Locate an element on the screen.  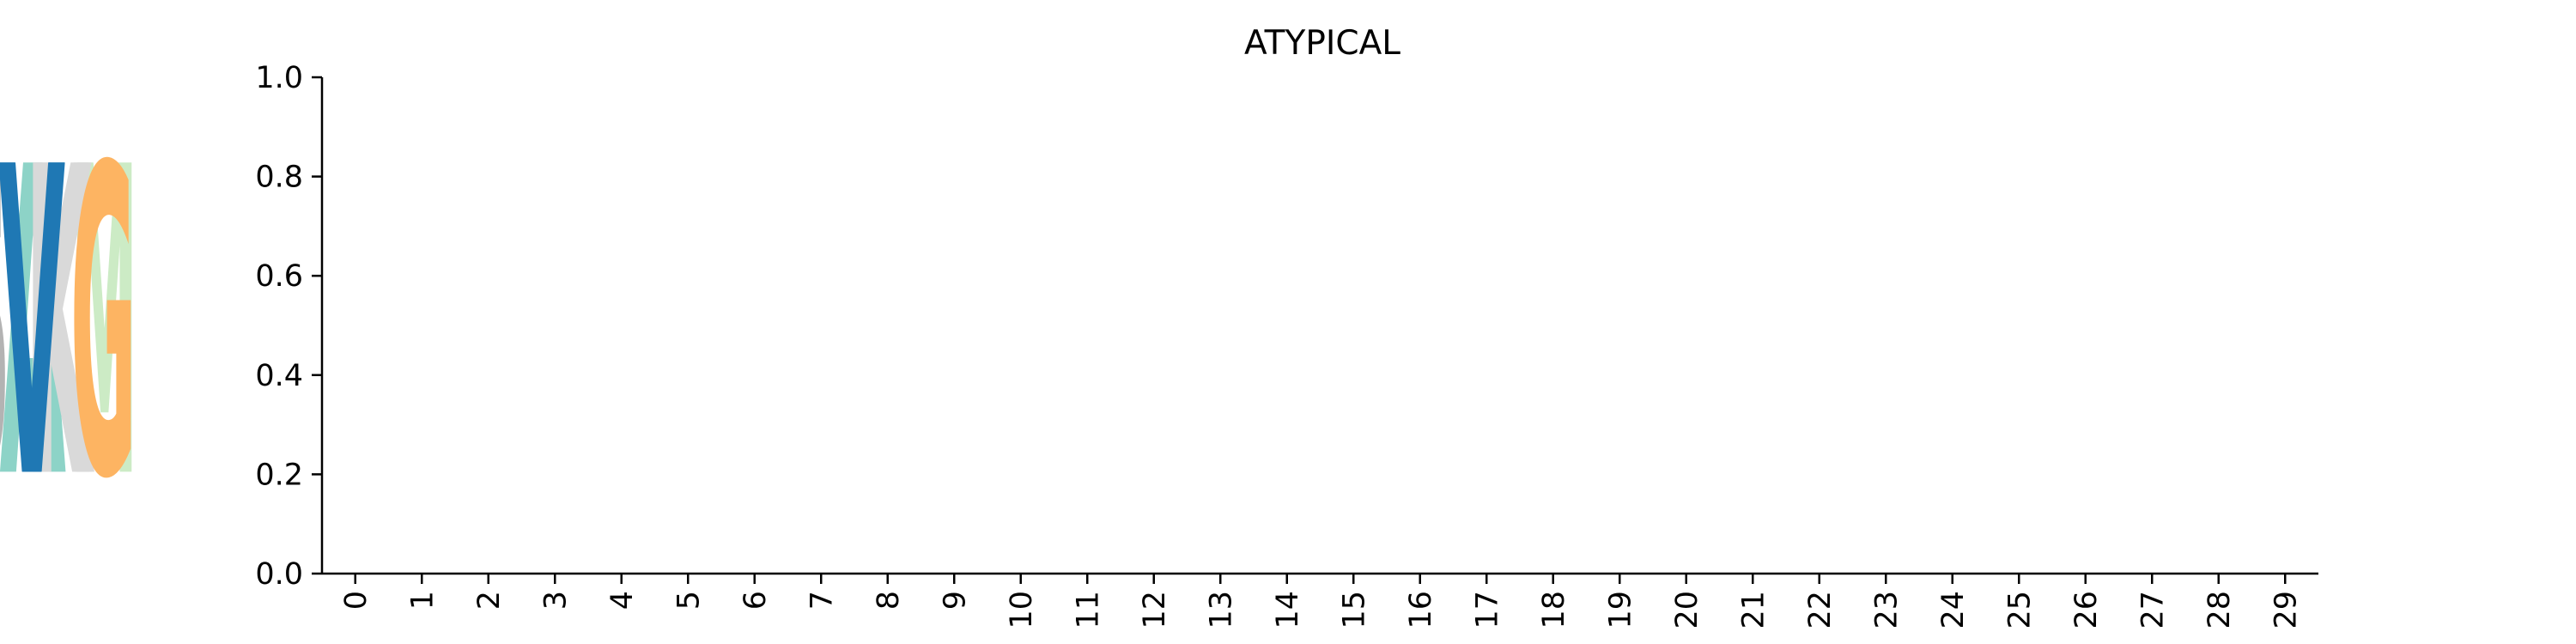
x-tick-label: 7 is located at coordinates (822, 600).